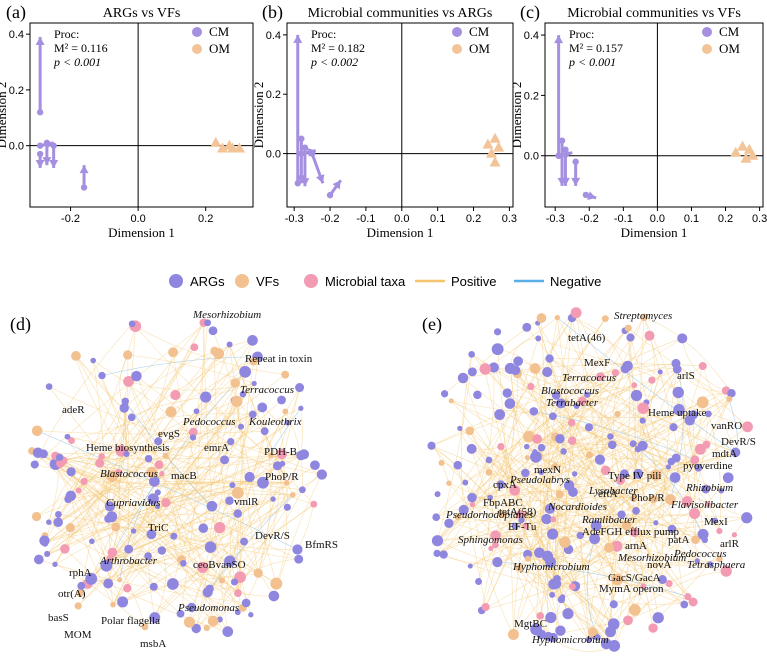 This screenshot has height=665, width=767. Describe the element at coordinates (503, 503) in the screenshot. I see `network-label: FbpABC` at that location.